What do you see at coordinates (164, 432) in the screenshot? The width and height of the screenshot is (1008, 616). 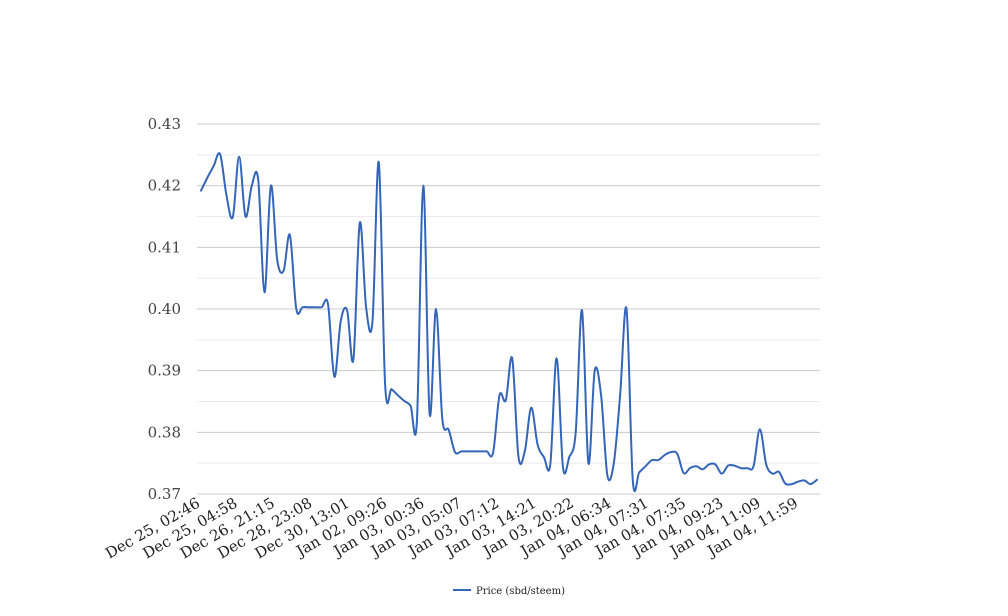 I see `y-tick-label: 0.38` at bounding box center [164, 432].